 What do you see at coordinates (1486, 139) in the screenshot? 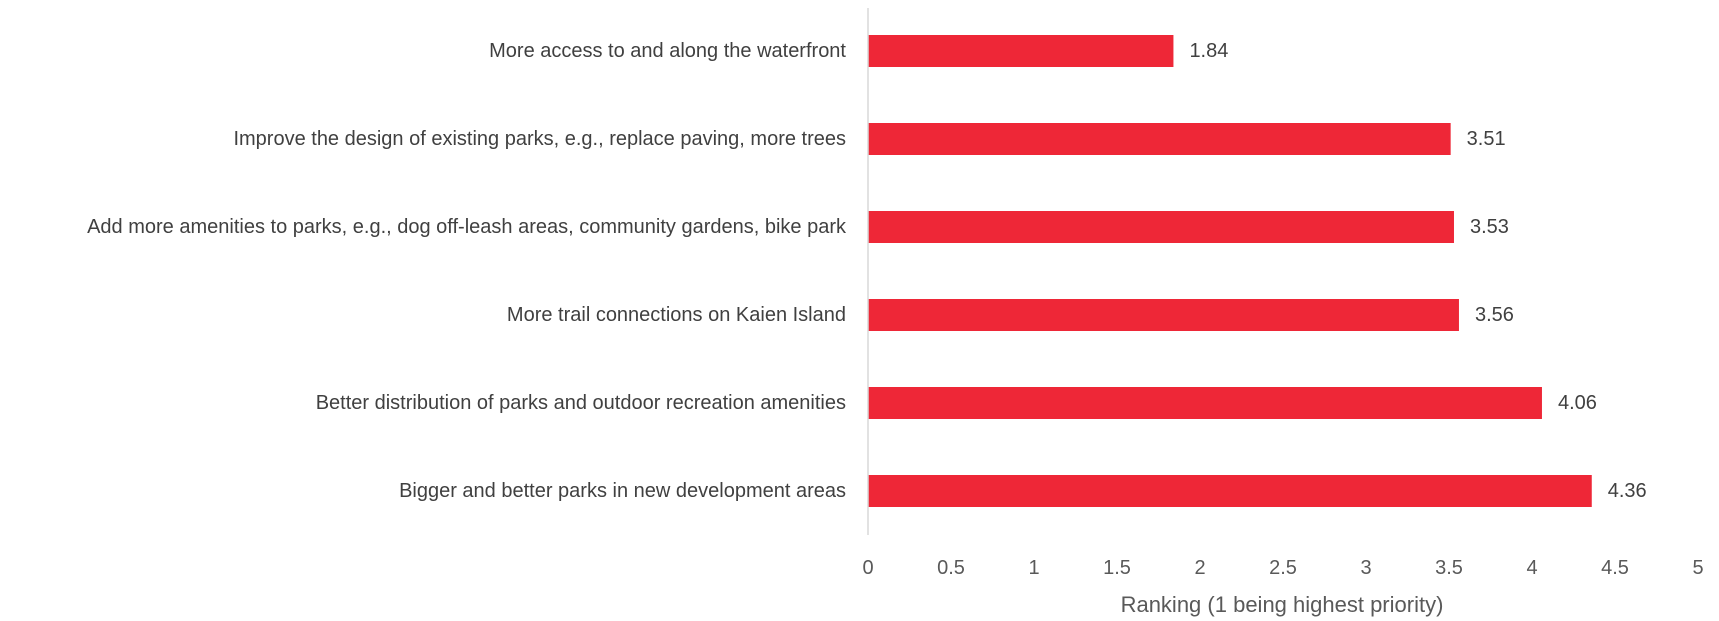
I see `data-label: 3.51` at bounding box center [1486, 139].